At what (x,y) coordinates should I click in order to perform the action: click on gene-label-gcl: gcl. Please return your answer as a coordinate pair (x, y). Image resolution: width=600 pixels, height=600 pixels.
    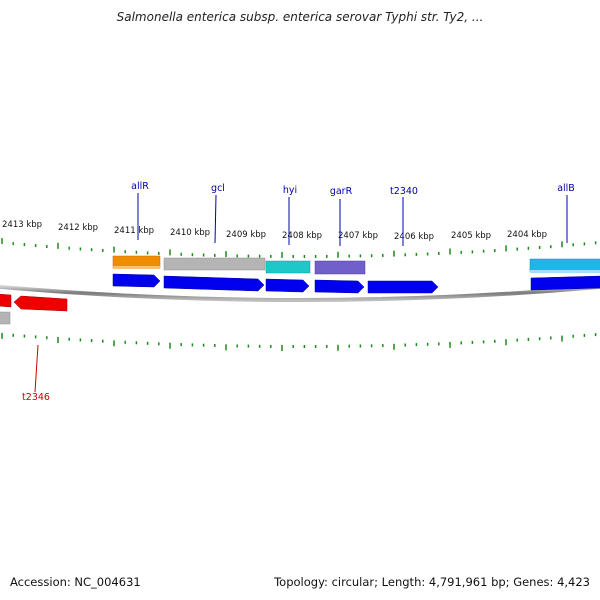
    Looking at the image, I should click on (218, 188).